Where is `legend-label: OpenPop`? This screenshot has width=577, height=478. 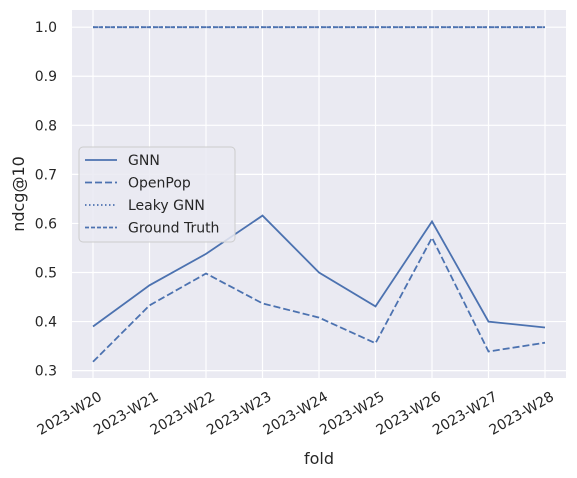 legend-label: OpenPop is located at coordinates (159, 184).